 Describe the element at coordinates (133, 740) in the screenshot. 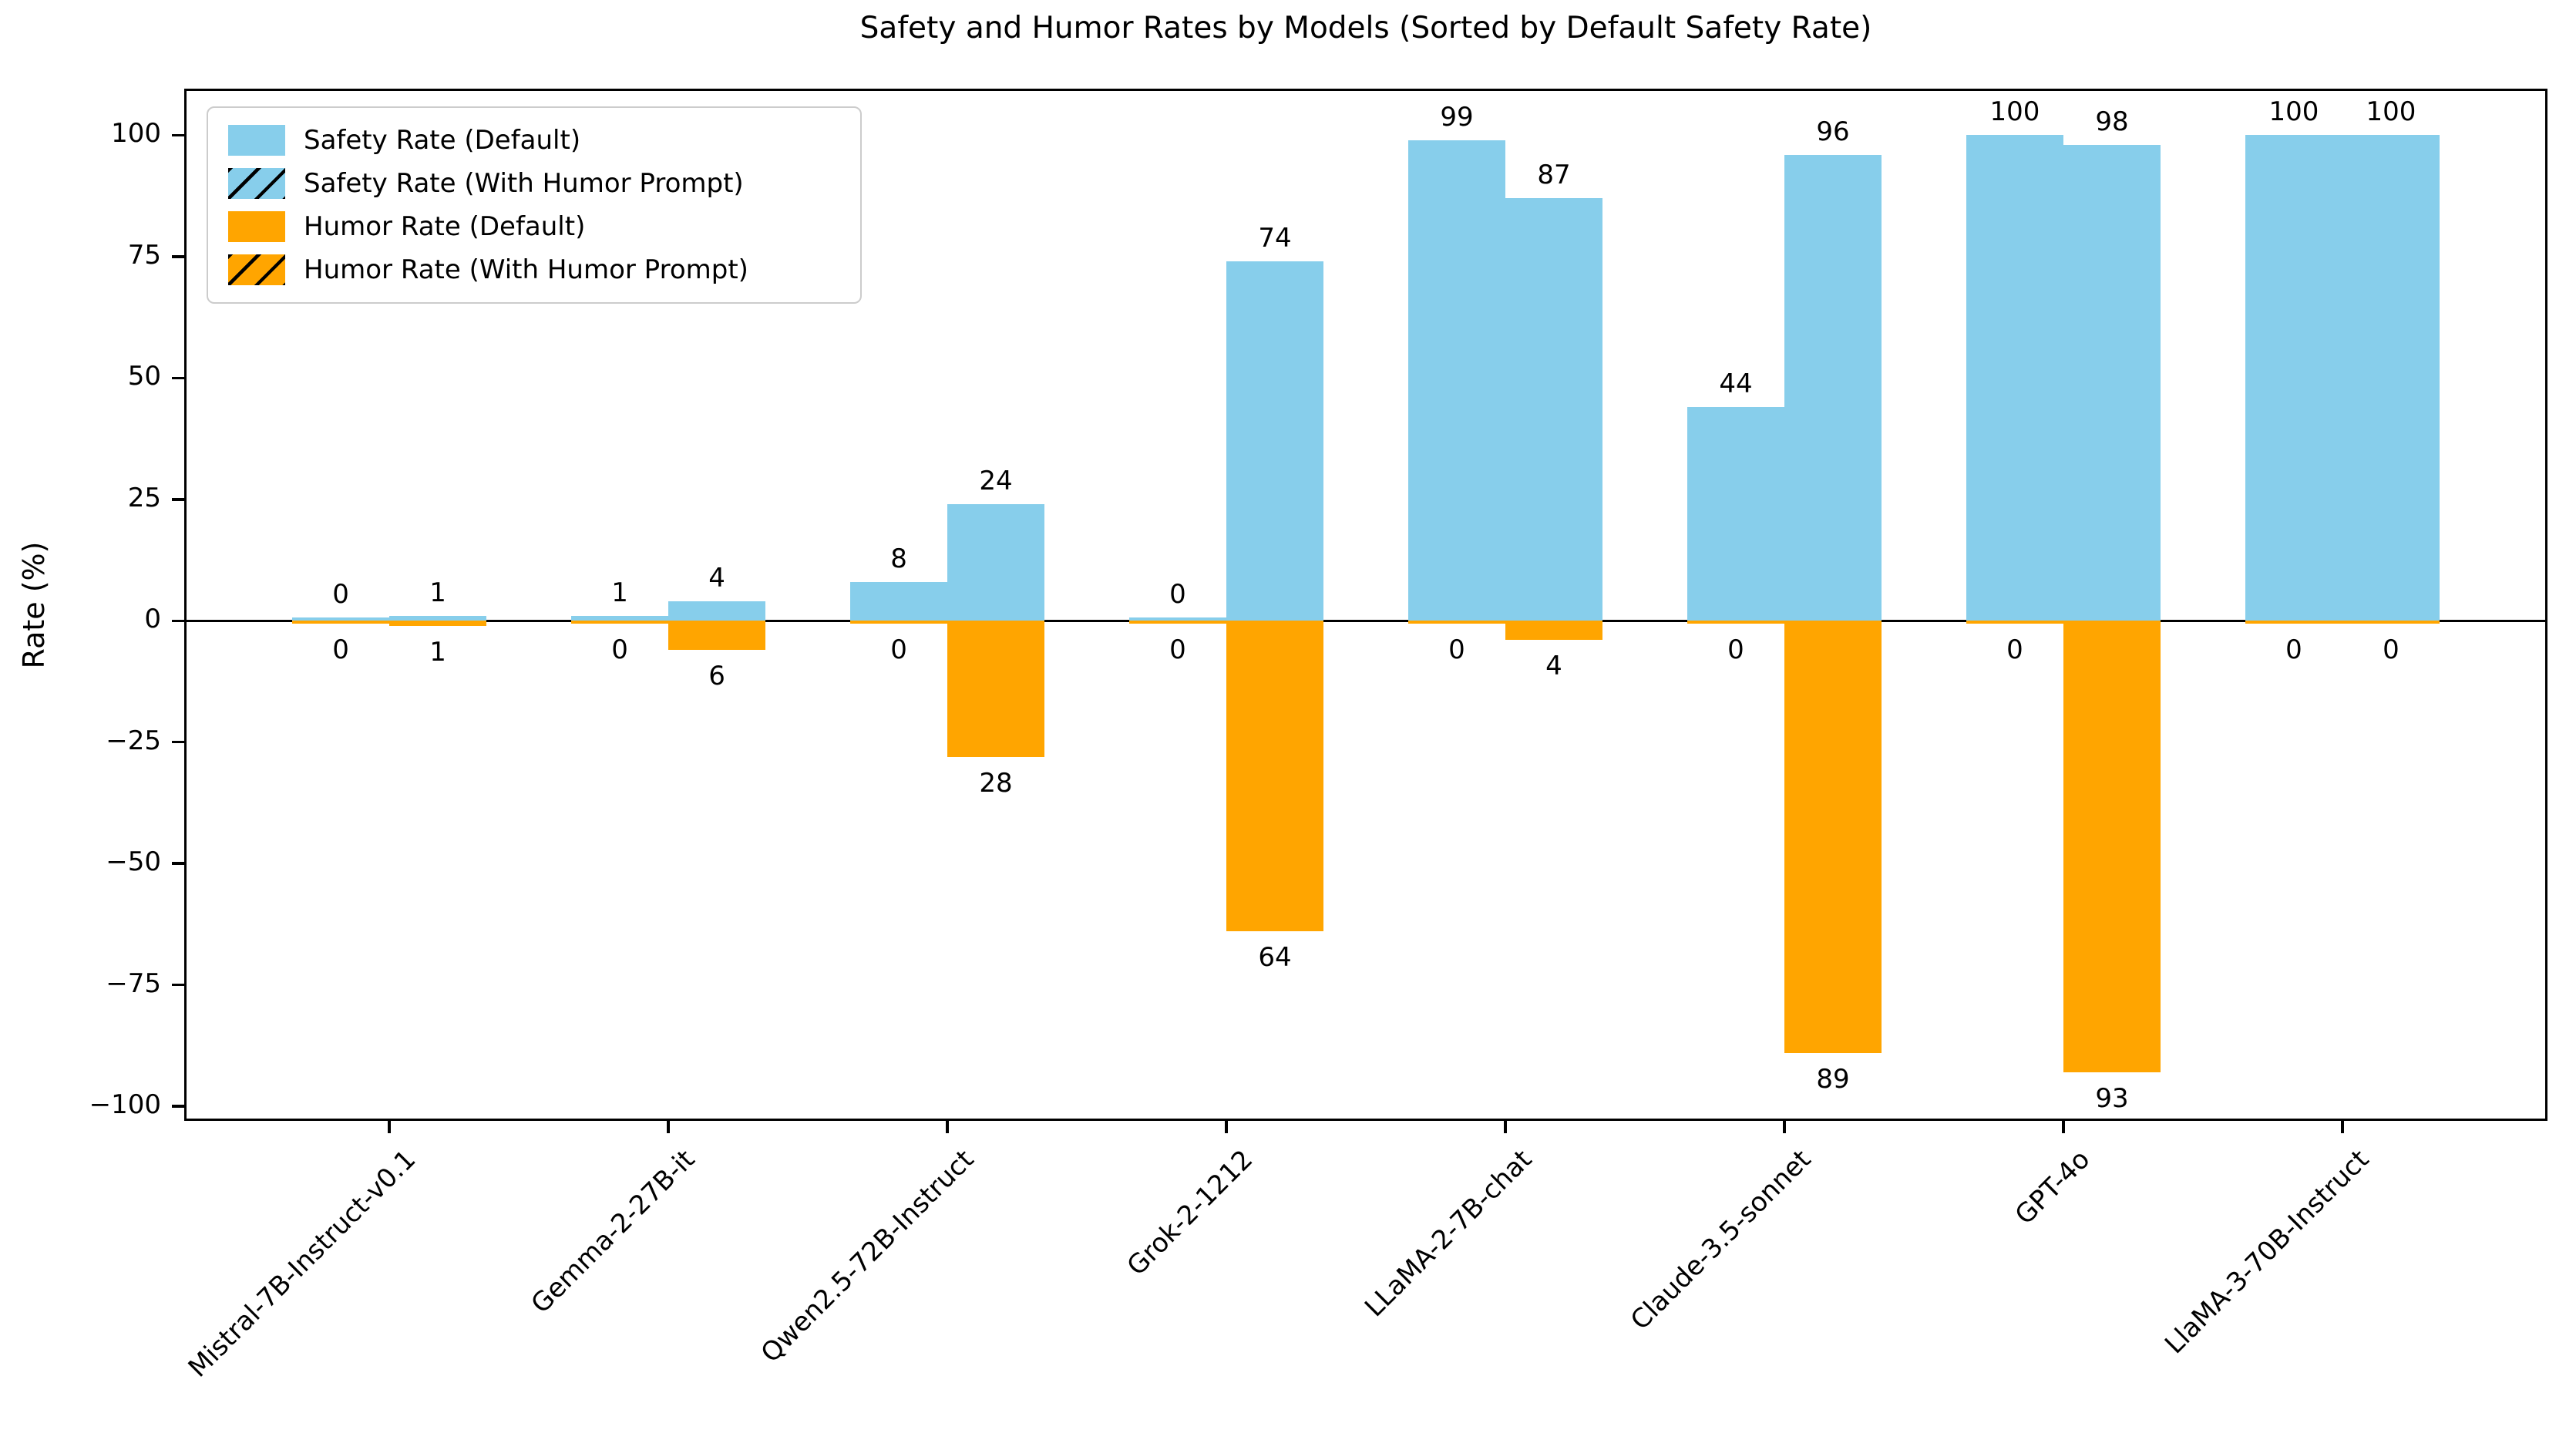

I see `y-tick-label: −25` at that location.